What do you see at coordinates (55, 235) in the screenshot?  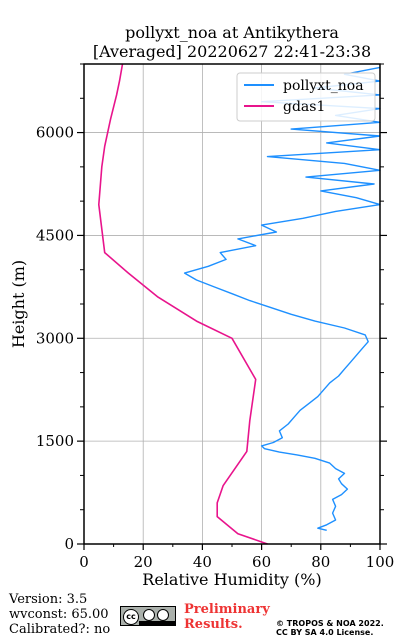 I see `y-tick-label: 4500` at bounding box center [55, 235].